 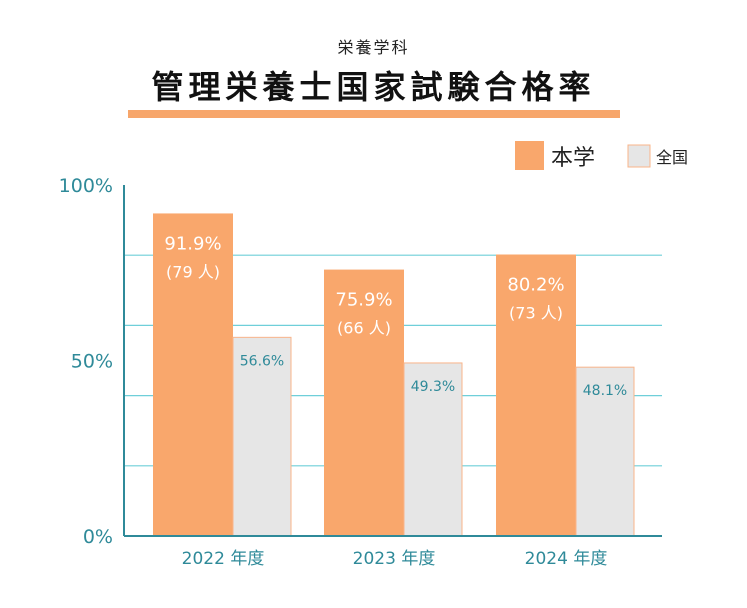 I want to click on x-category-label: 2023 年度, so click(x=394, y=559).